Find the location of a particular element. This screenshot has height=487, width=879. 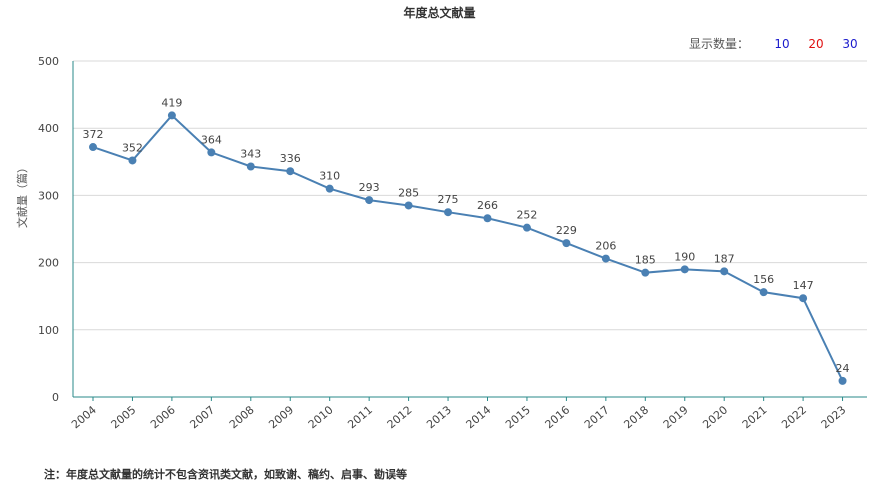

x-tick-label: 2020 is located at coordinates (715, 417).